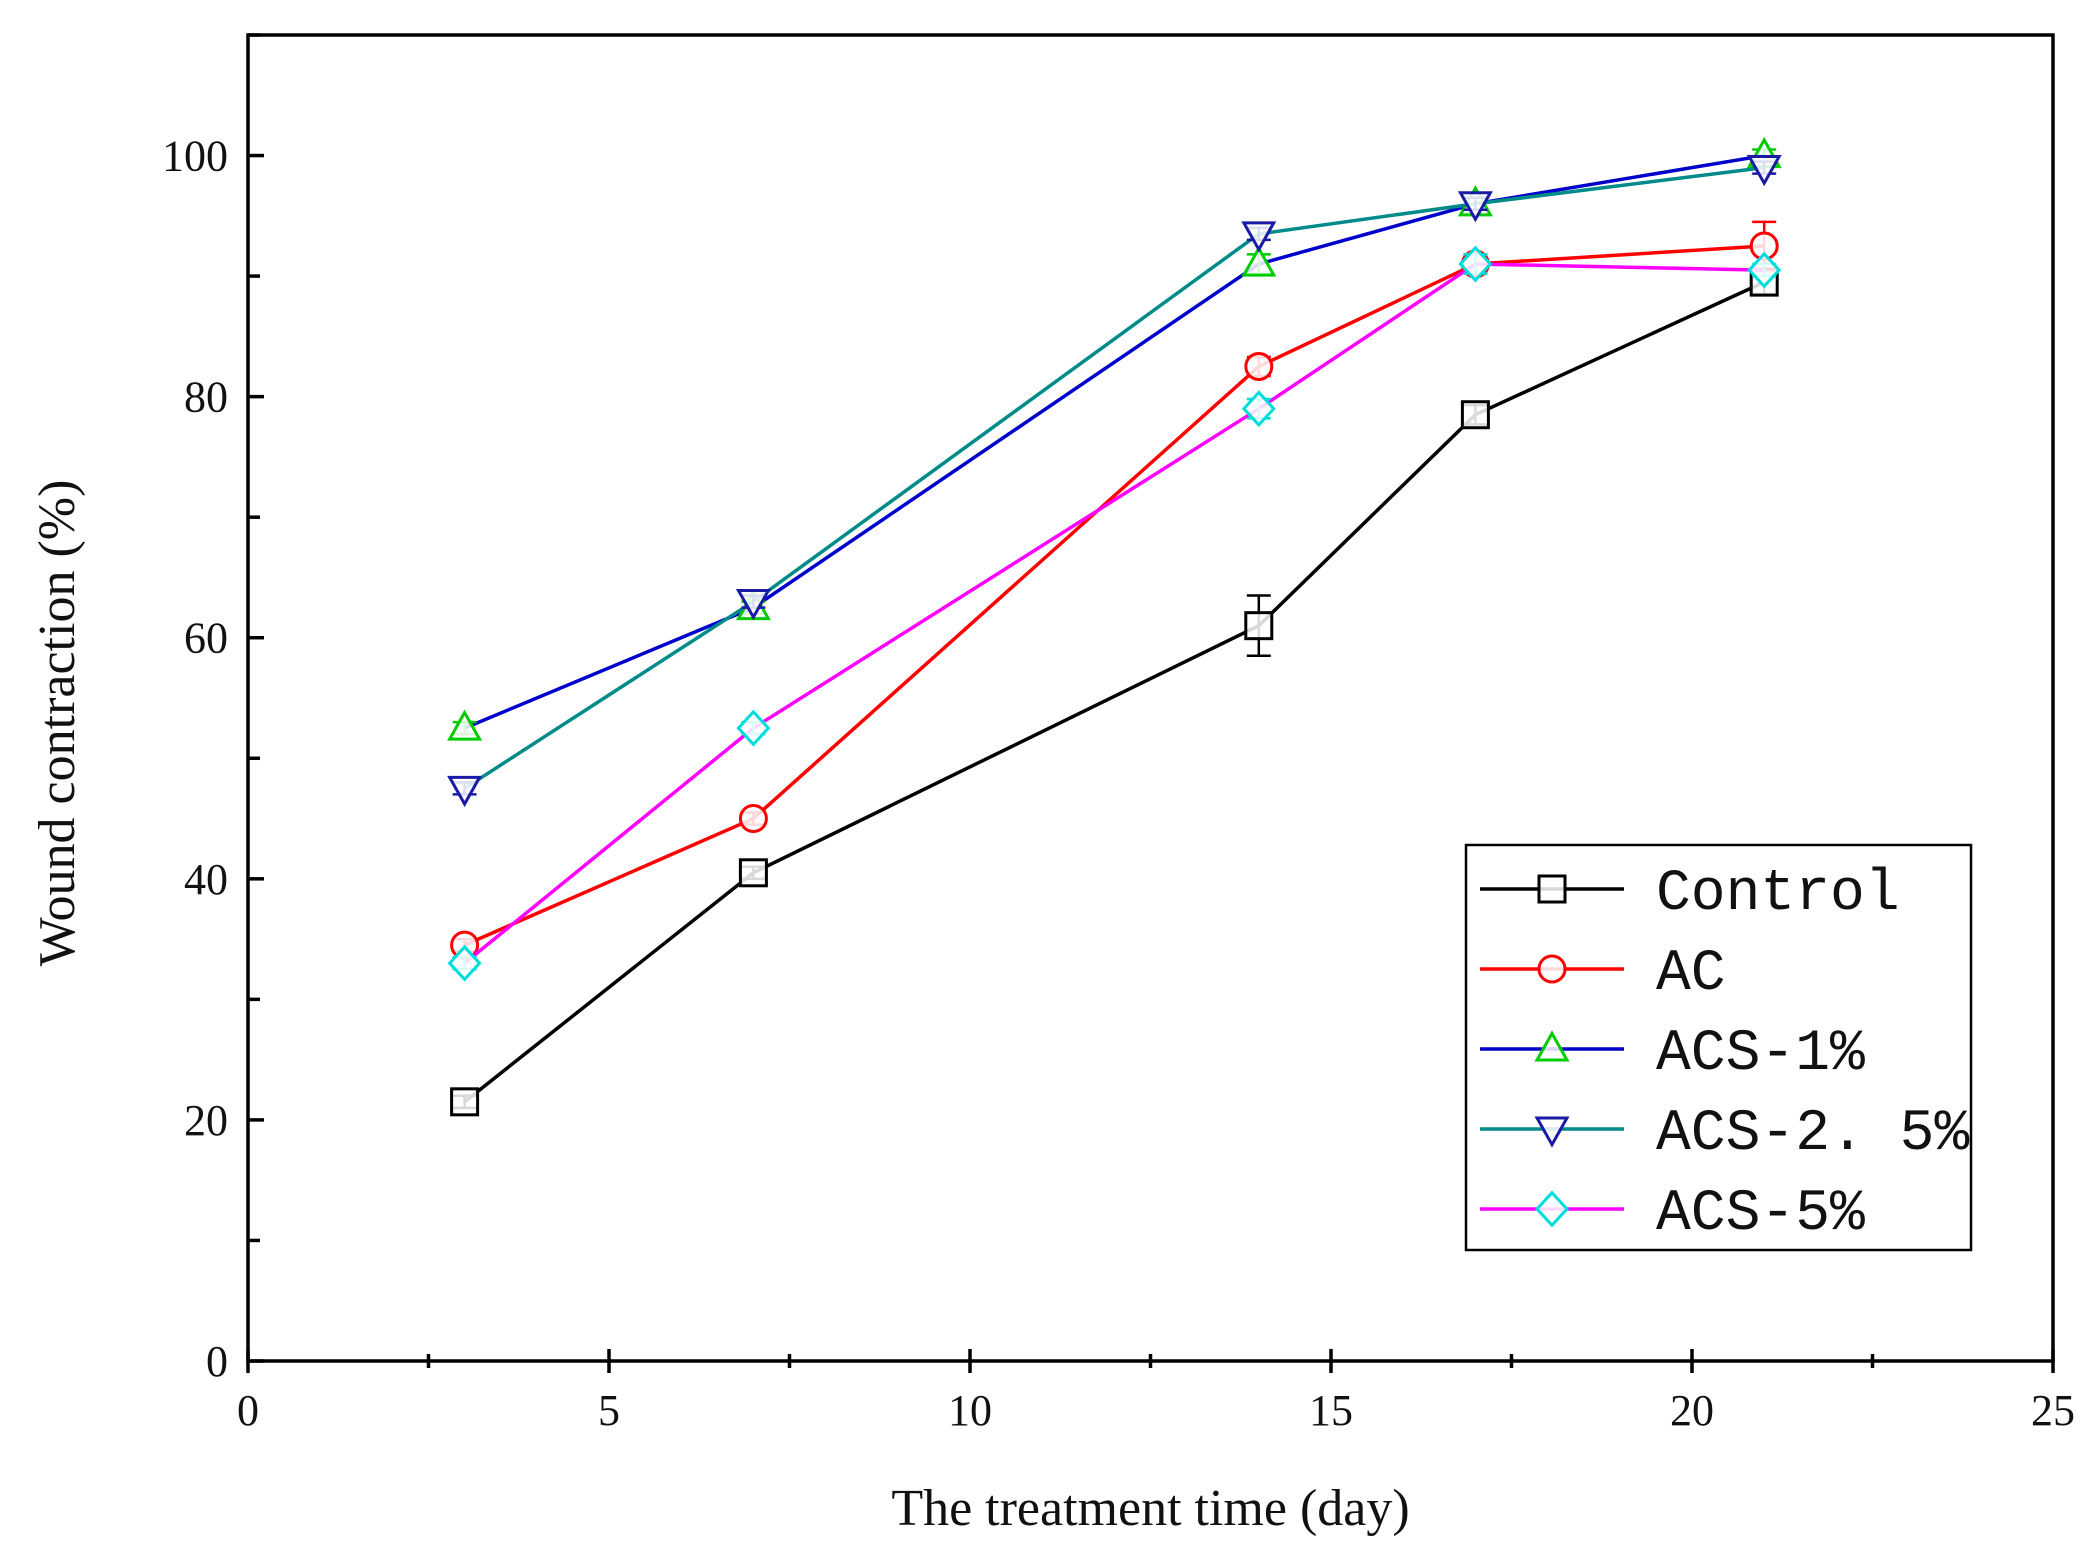 Image resolution: width=2099 pixels, height=1558 pixels. I want to click on legend-label: ACS-2. 5%, so click(1812, 1134).